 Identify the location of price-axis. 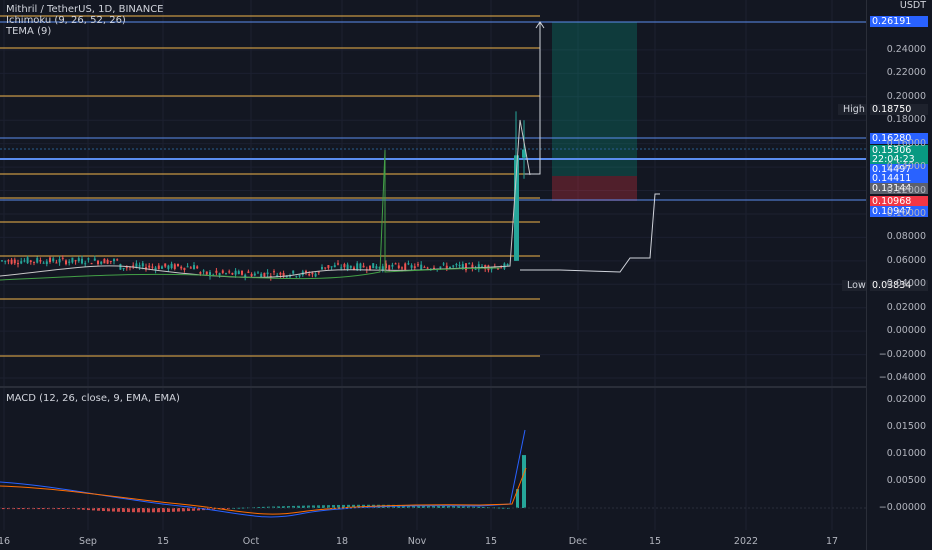
(899, 275).